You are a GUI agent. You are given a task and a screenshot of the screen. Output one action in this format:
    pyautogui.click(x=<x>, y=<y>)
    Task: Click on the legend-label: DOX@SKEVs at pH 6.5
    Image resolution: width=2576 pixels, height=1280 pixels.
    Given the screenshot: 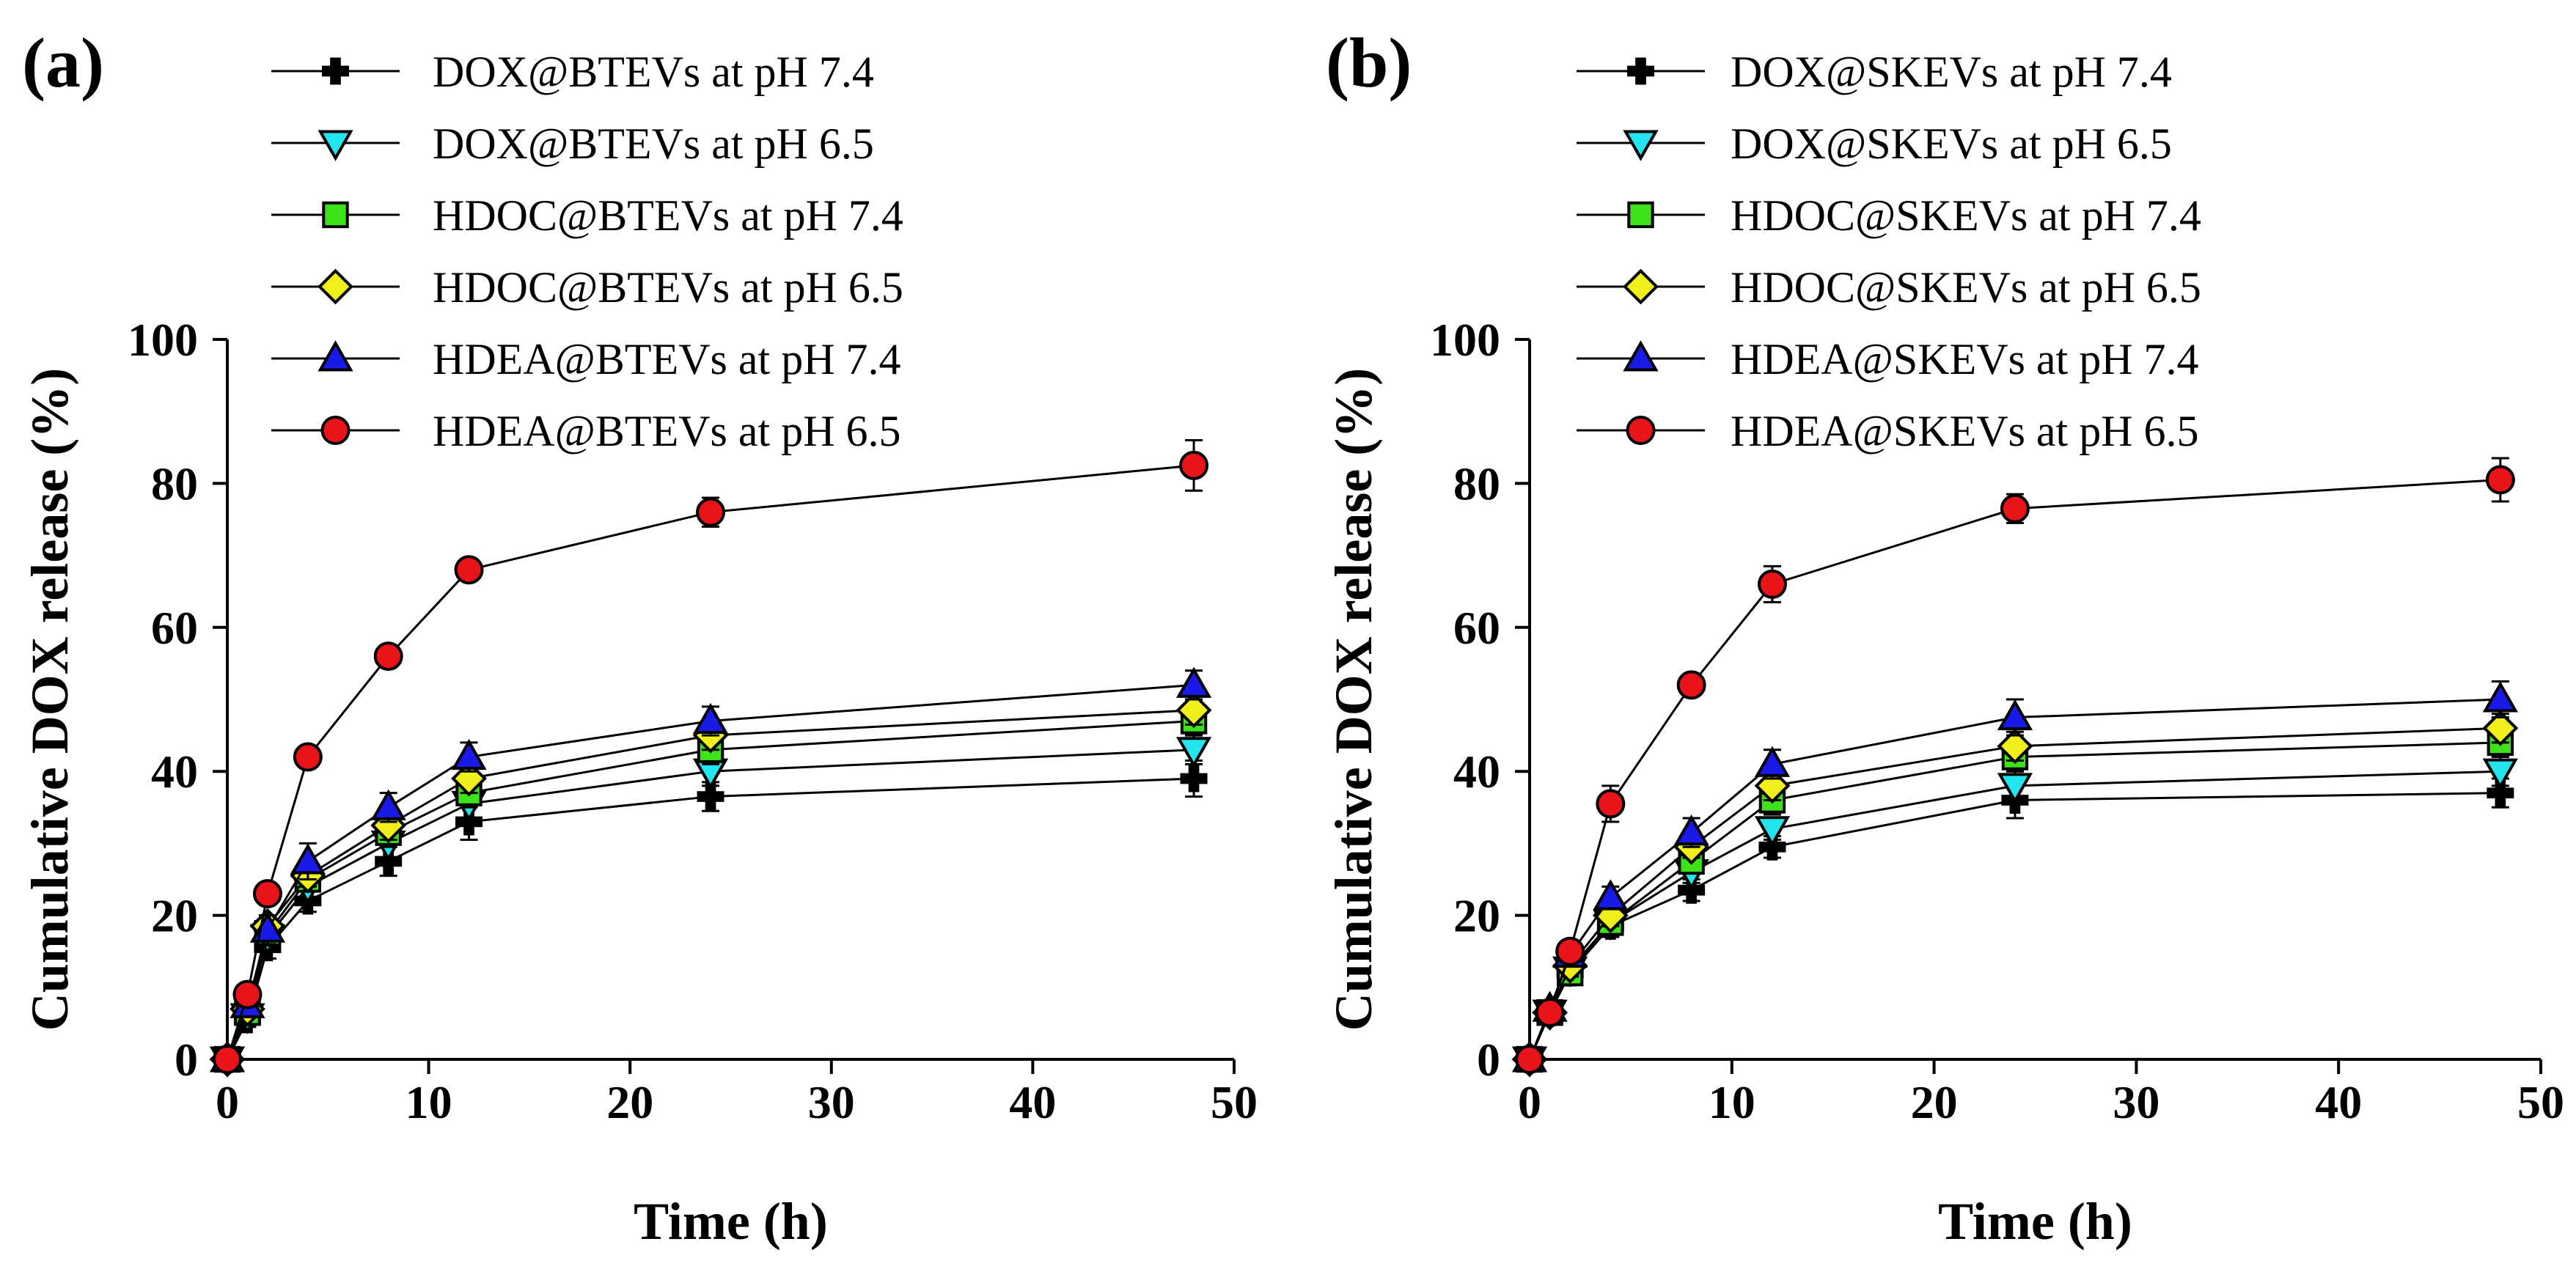 What is the action you would take?
    pyautogui.click(x=1952, y=143)
    